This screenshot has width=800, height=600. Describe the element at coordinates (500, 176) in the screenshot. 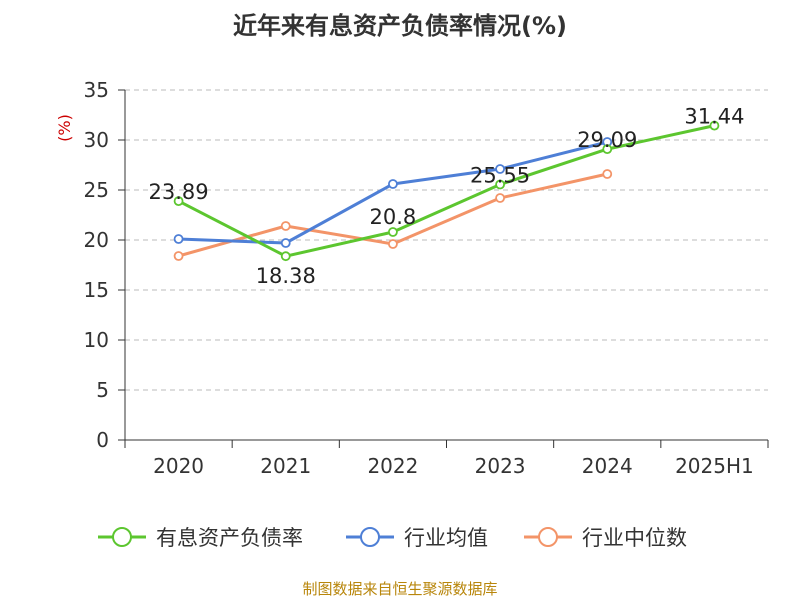

I see `data-label: 25.55` at that location.